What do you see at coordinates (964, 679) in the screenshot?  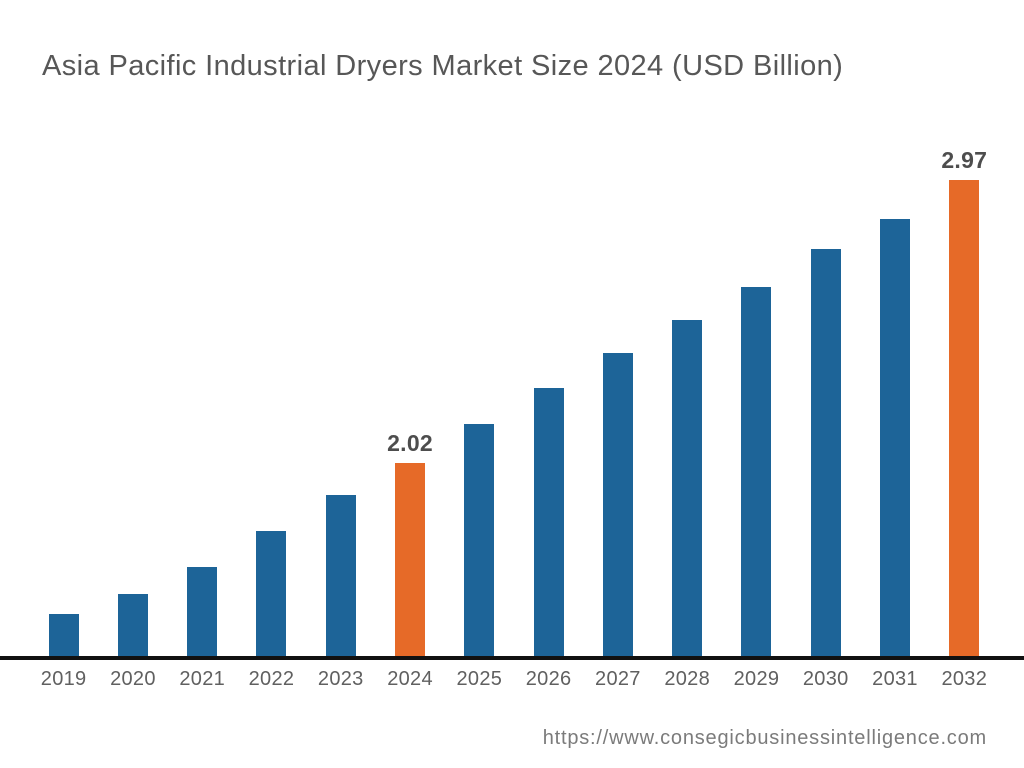 I see `x-tick-label: 2032` at bounding box center [964, 679].